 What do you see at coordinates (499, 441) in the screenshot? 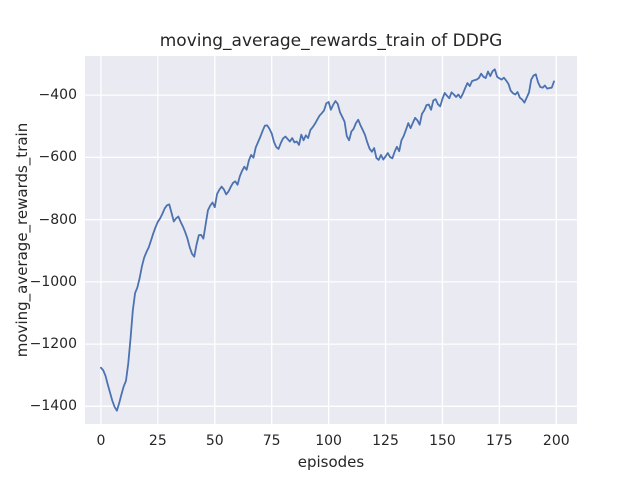
I see `x-tick-label: 175` at bounding box center [499, 441].